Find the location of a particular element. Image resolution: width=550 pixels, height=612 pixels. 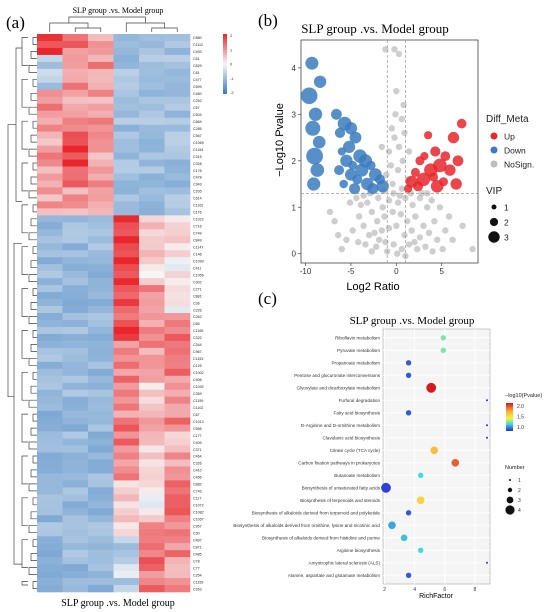

enrichment-category-label: Butanoate metabolism is located at coordinates (357, 475).